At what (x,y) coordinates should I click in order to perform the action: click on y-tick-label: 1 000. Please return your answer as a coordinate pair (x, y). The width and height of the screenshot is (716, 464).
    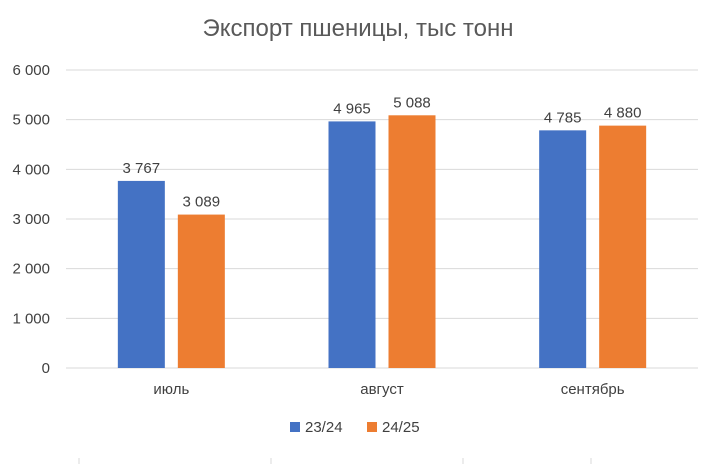
    Looking at the image, I should click on (31, 318).